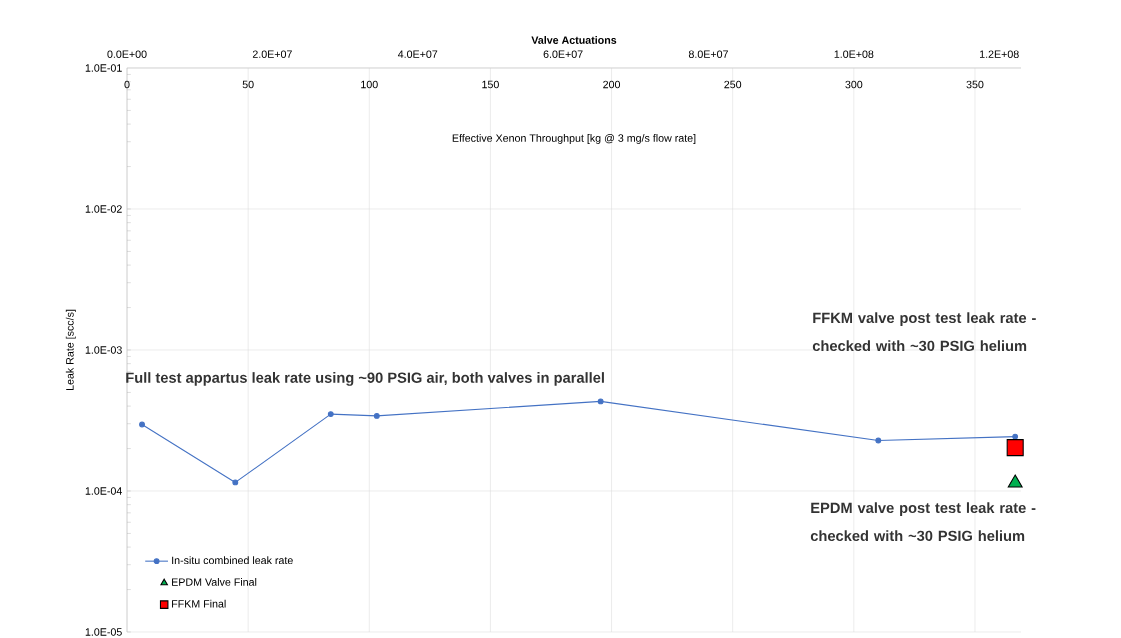 Image resolution: width=1121 pixels, height=638 pixels. Describe the element at coordinates (417, 54) in the screenshot. I see `x2-tick-label: 4.0E+07` at that location.